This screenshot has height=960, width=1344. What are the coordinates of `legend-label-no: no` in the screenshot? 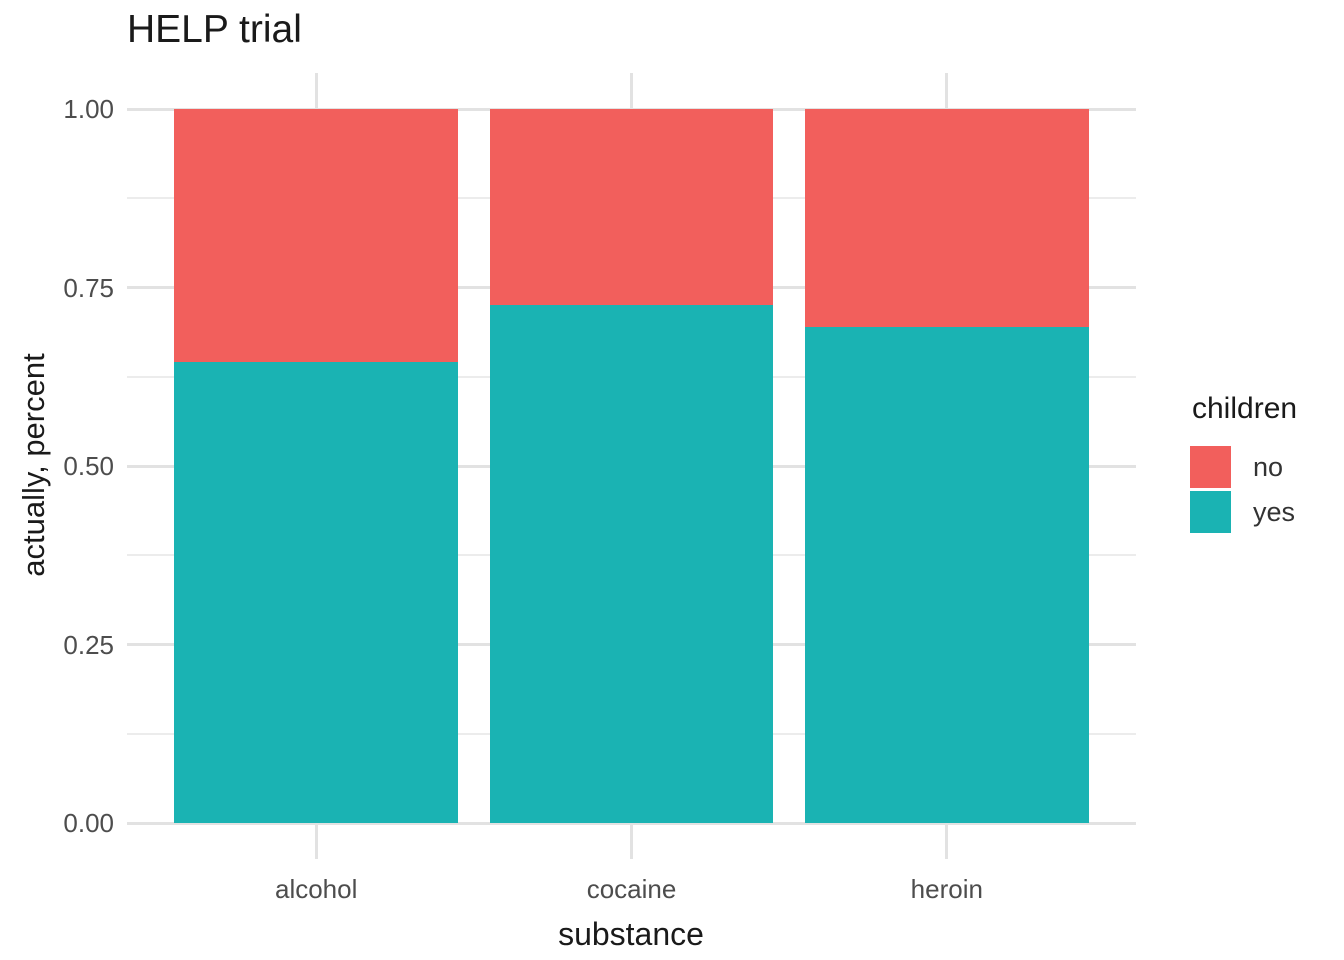 It's located at (1268, 466).